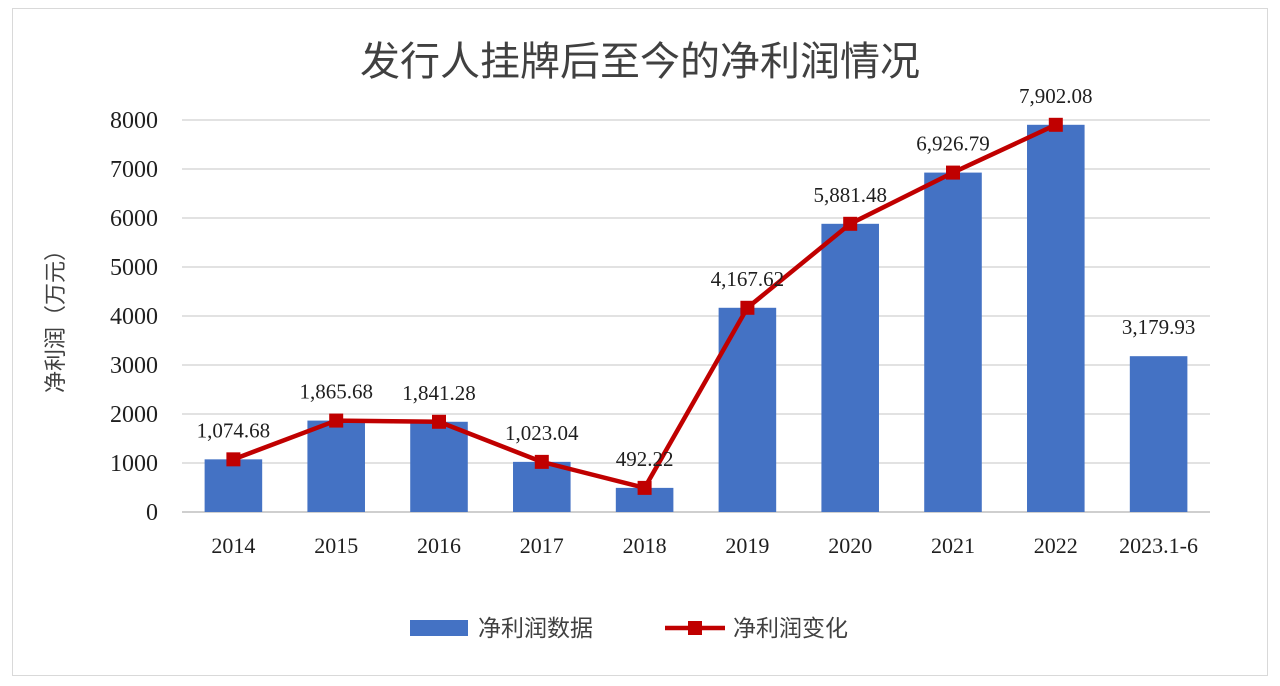 Image resolution: width=1280 pixels, height=686 pixels. What do you see at coordinates (748, 279) in the screenshot?
I see `data-label: 4,167.62` at bounding box center [748, 279].